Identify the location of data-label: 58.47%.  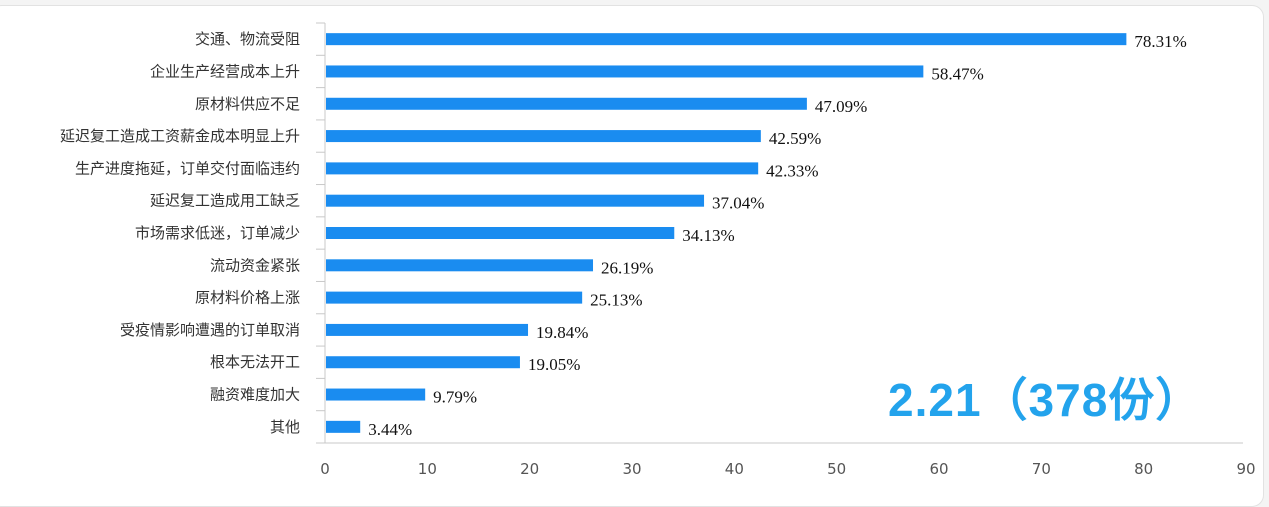
(957, 73).